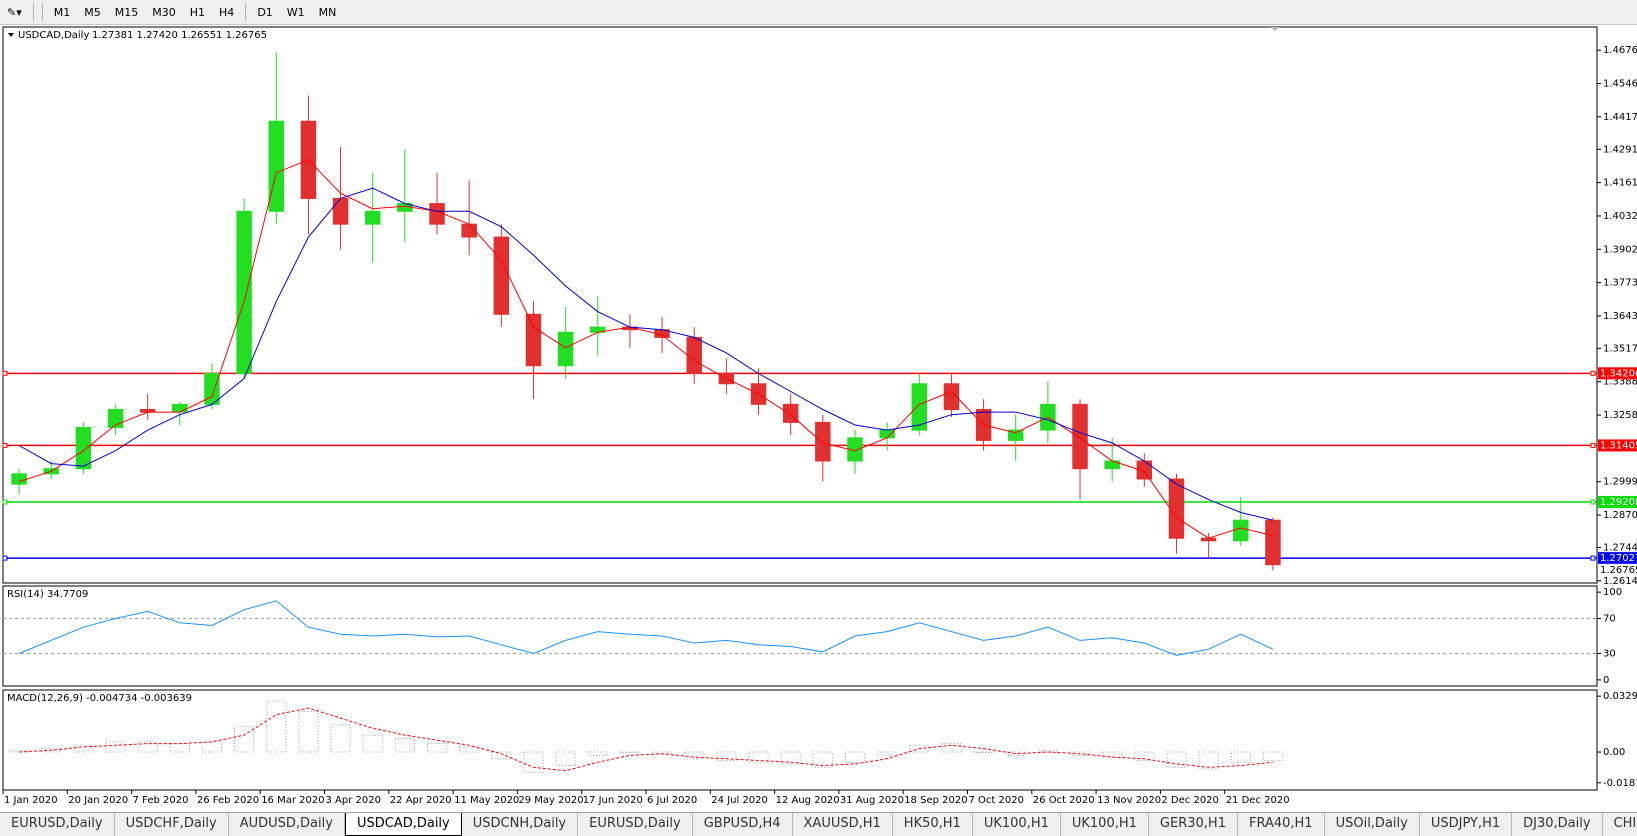 The height and width of the screenshot is (836, 1637). Describe the element at coordinates (421, 800) in the screenshot. I see `x-tick-label: 22 Apr 2020` at that location.